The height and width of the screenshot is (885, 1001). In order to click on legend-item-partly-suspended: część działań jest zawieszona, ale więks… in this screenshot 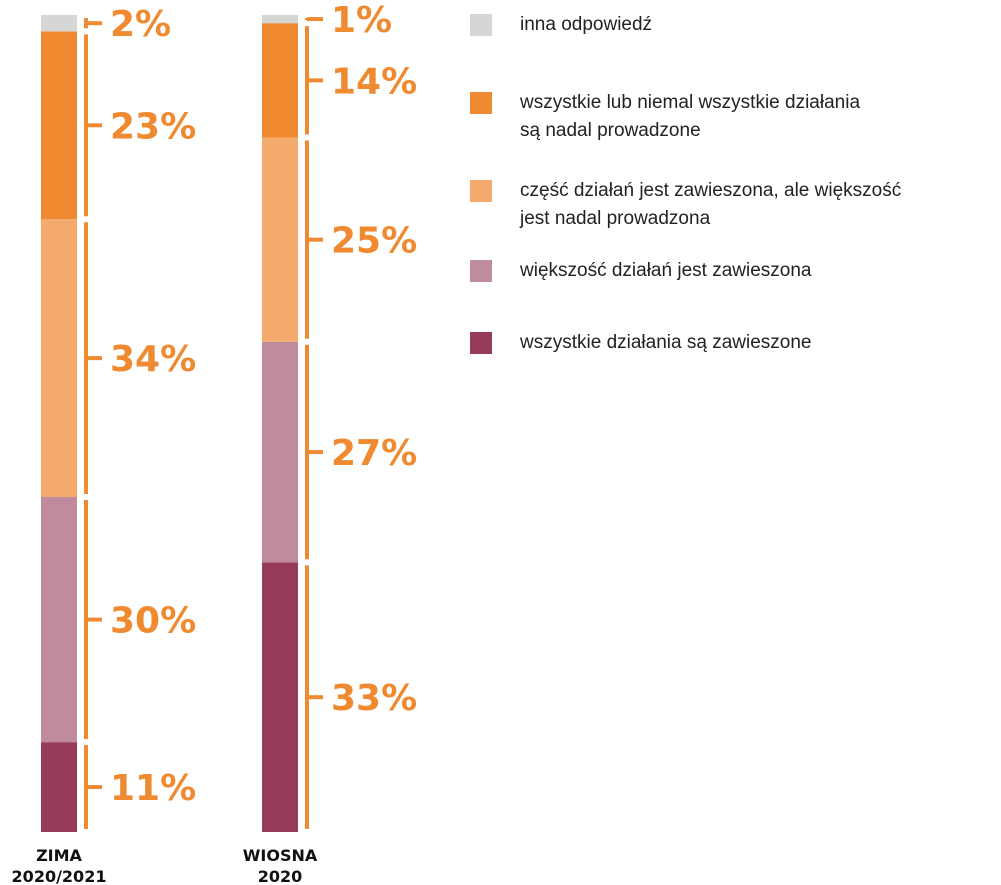, I will do `click(685, 206)`.